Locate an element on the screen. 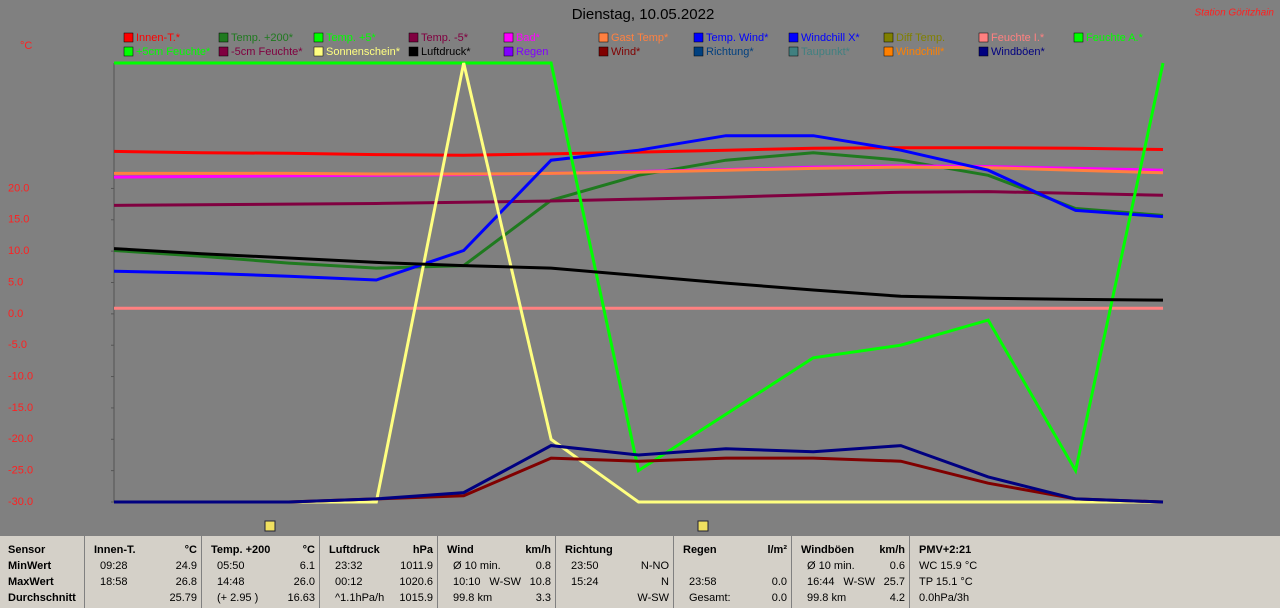 The height and width of the screenshot is (608, 1280). cell: 1015.9 is located at coordinates (416, 598).